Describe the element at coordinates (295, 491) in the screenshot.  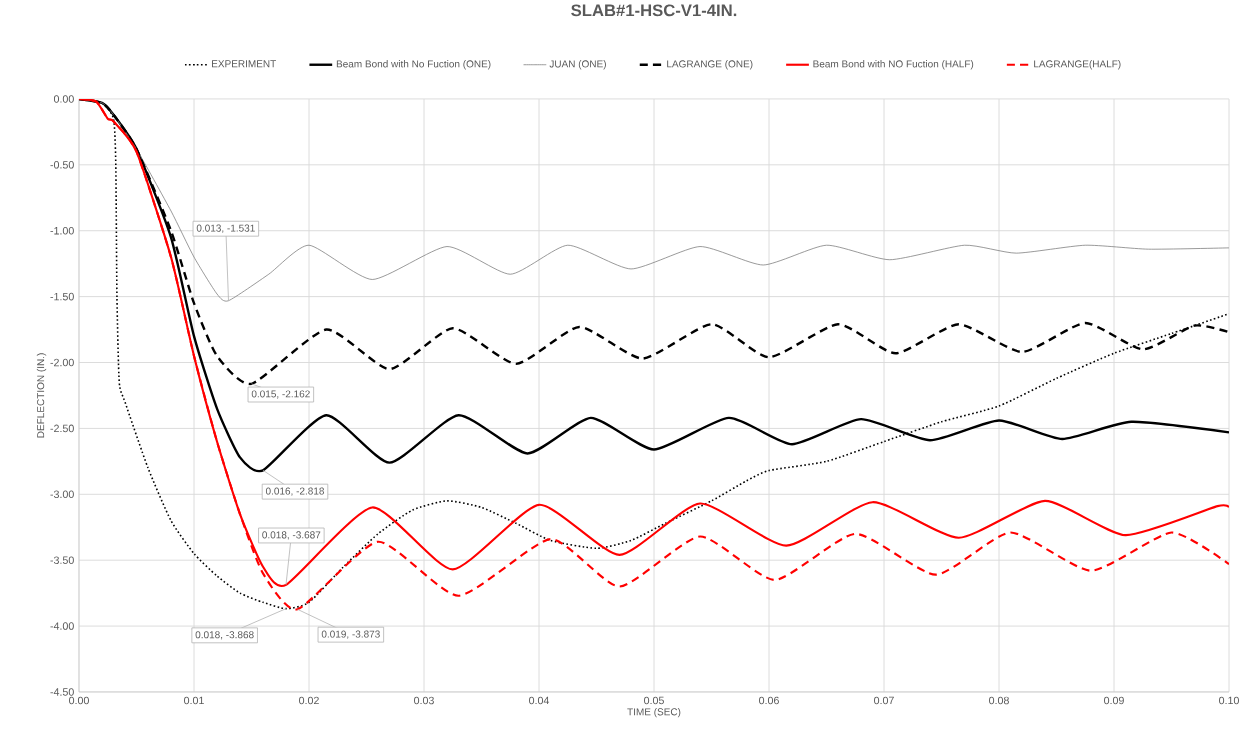
I see `annotation: 0.016, -2.818` at that location.